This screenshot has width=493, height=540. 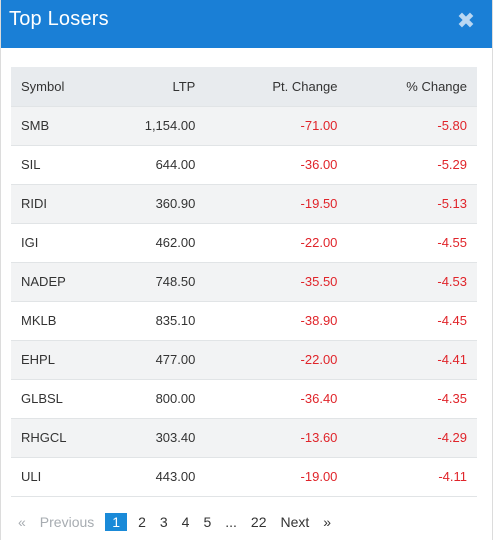 I want to click on cell-pt-change: -19.00, so click(x=319, y=476).